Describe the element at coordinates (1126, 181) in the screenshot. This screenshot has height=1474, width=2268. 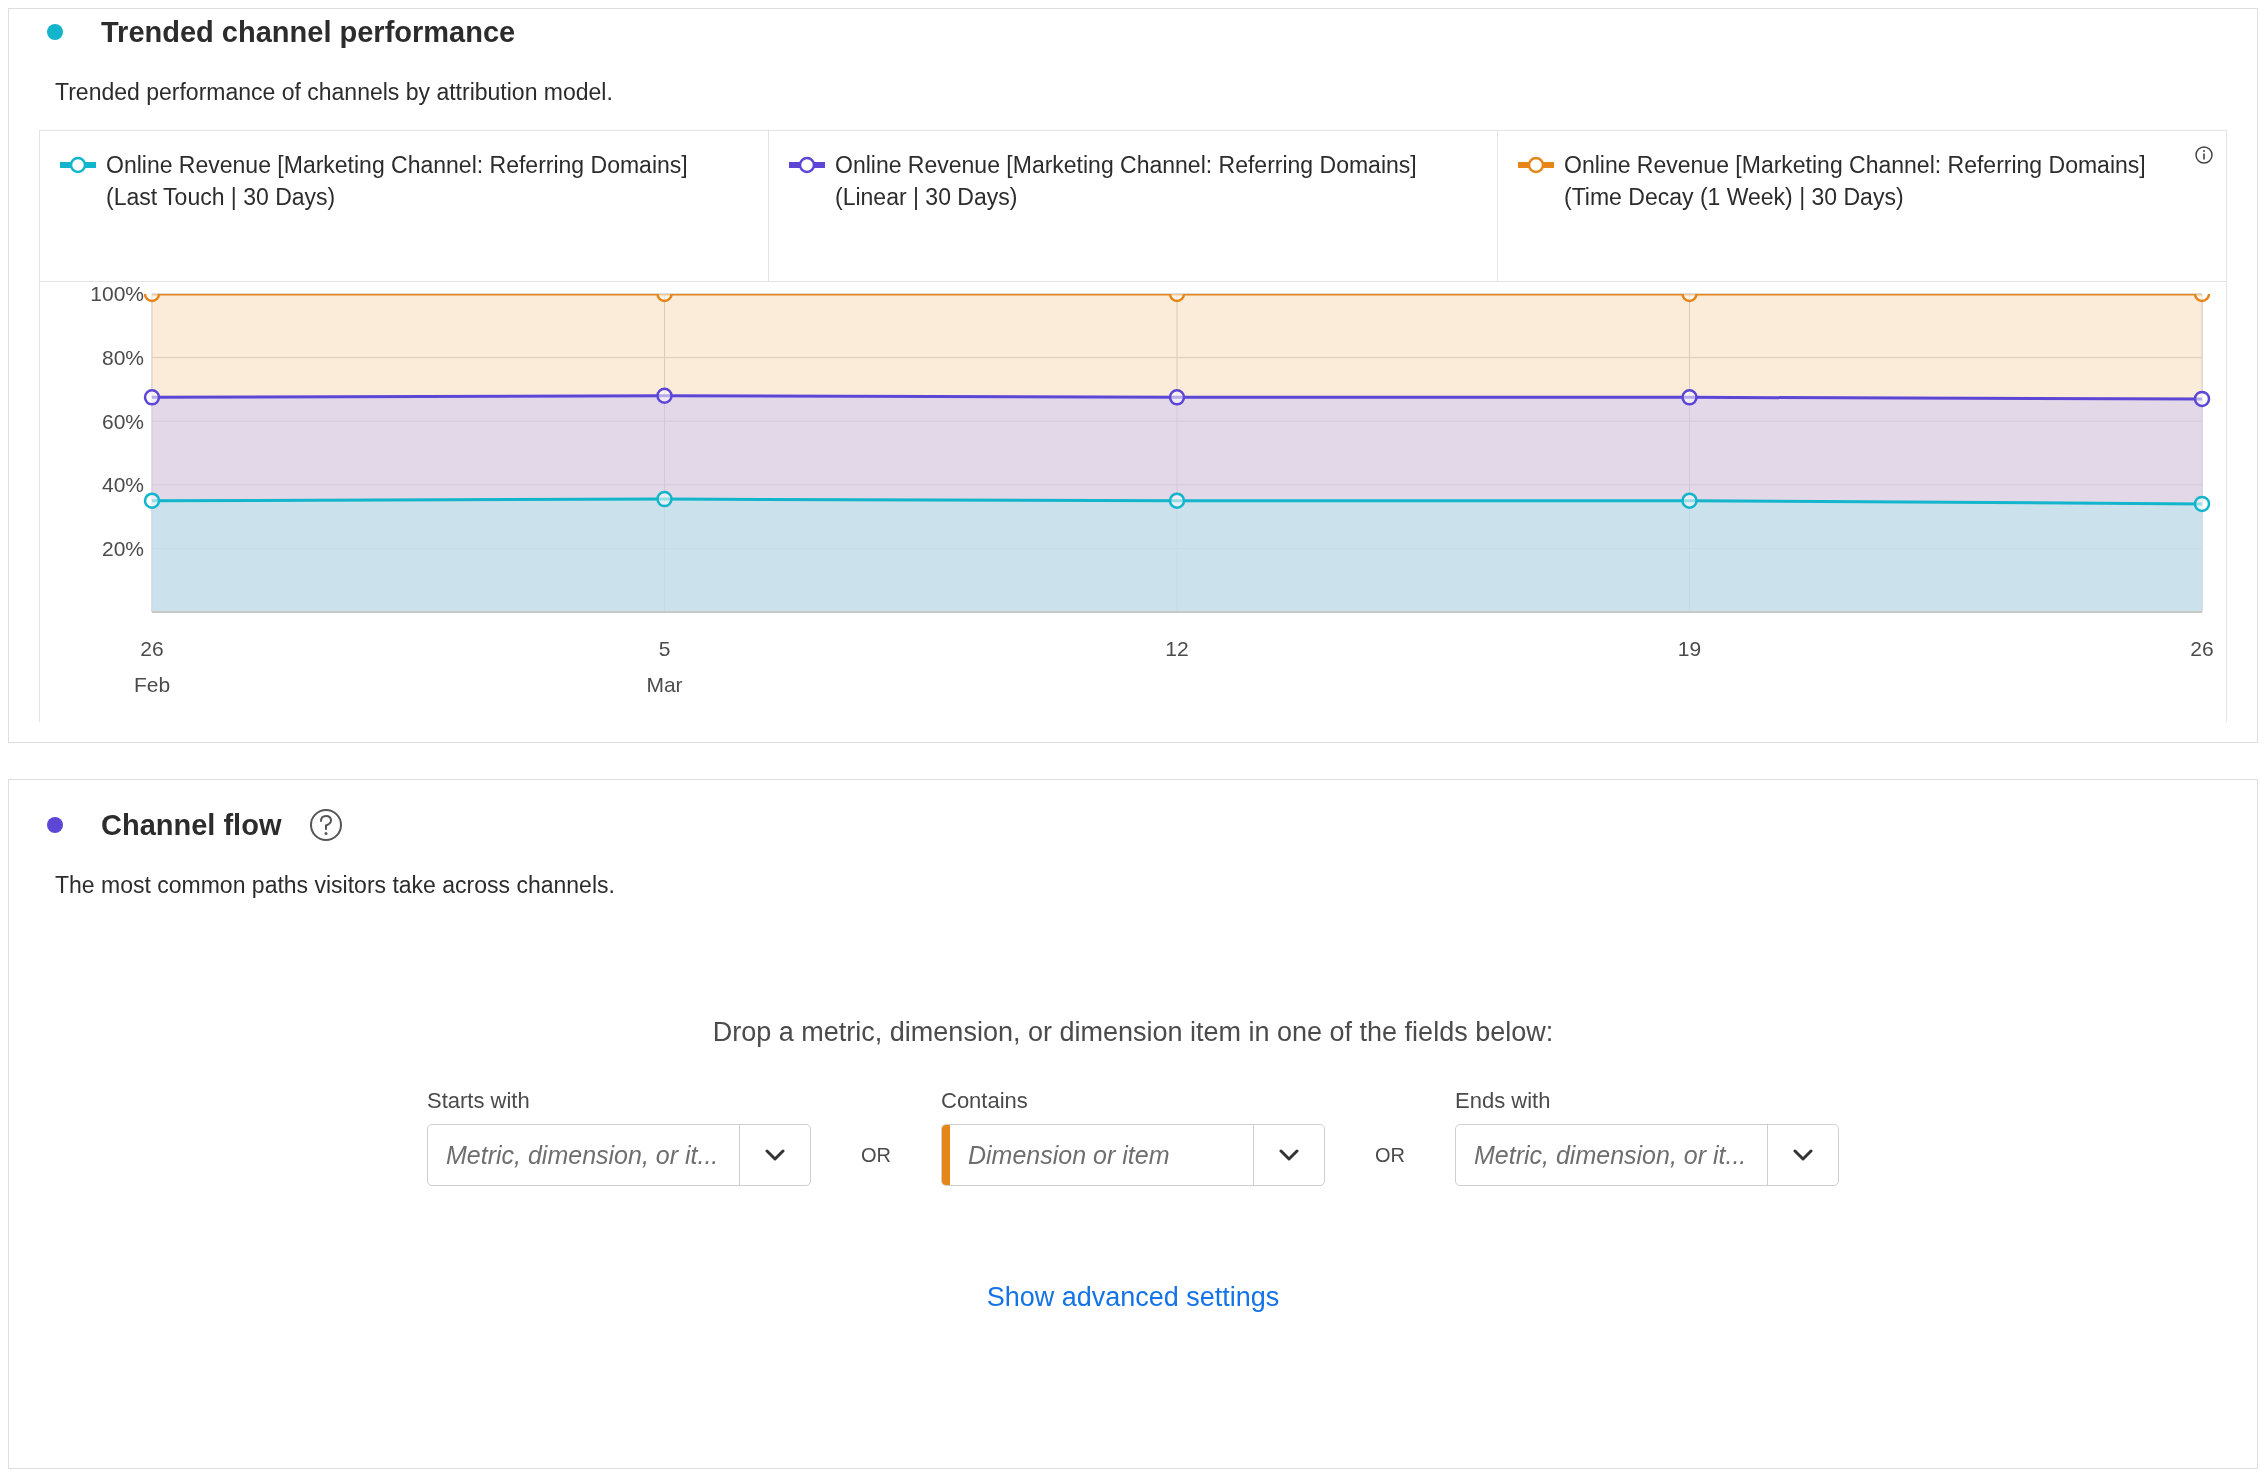
I see `legend-label: Online Revenue [Marketing Channel: Referring Domains] (Linear | 30 Days)` at that location.